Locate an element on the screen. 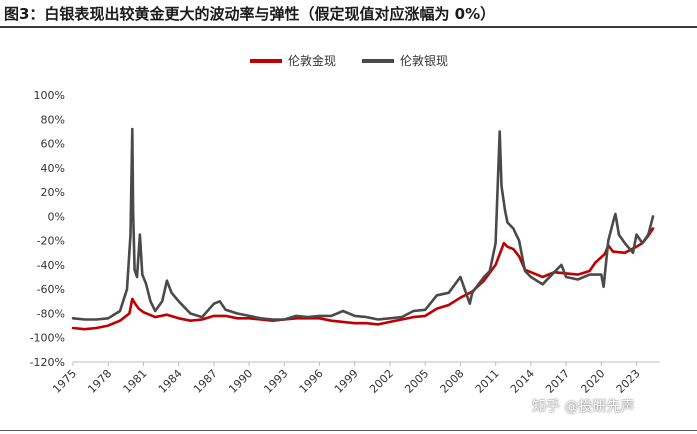 This screenshot has width=697, height=434. legend-item-gold: 伦敦金现 is located at coordinates (293, 60).